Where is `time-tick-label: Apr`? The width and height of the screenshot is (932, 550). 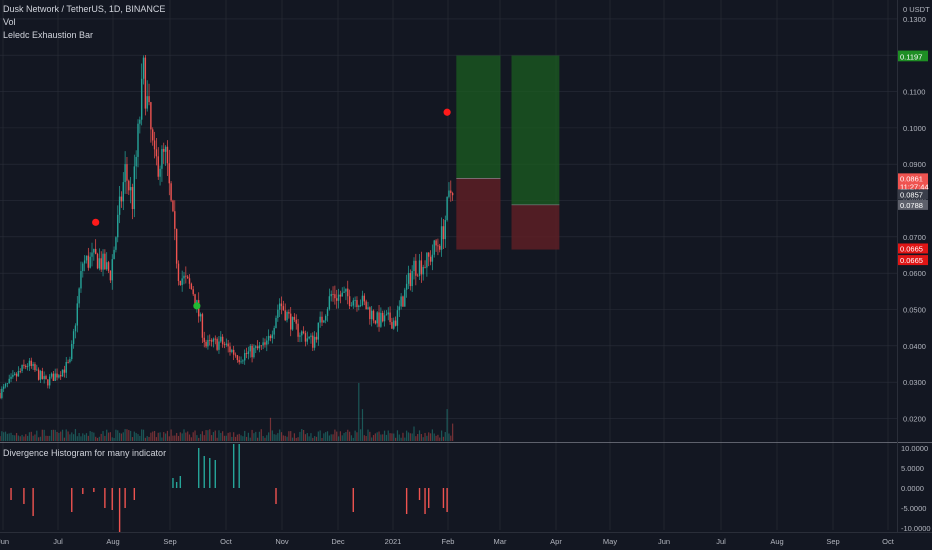 time-tick-label: Apr is located at coordinates (556, 541).